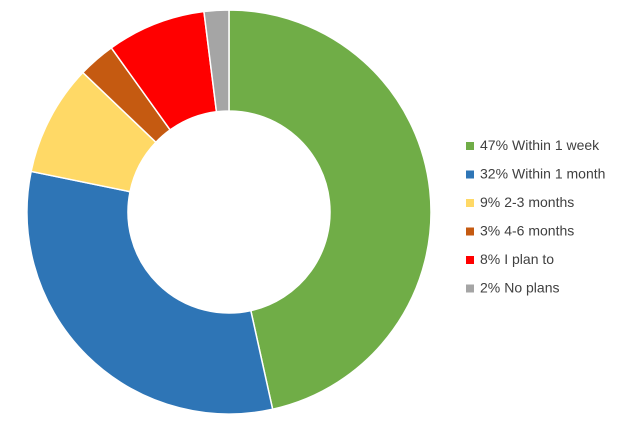  I want to click on legend-value-label: 32%, so click(494, 173).